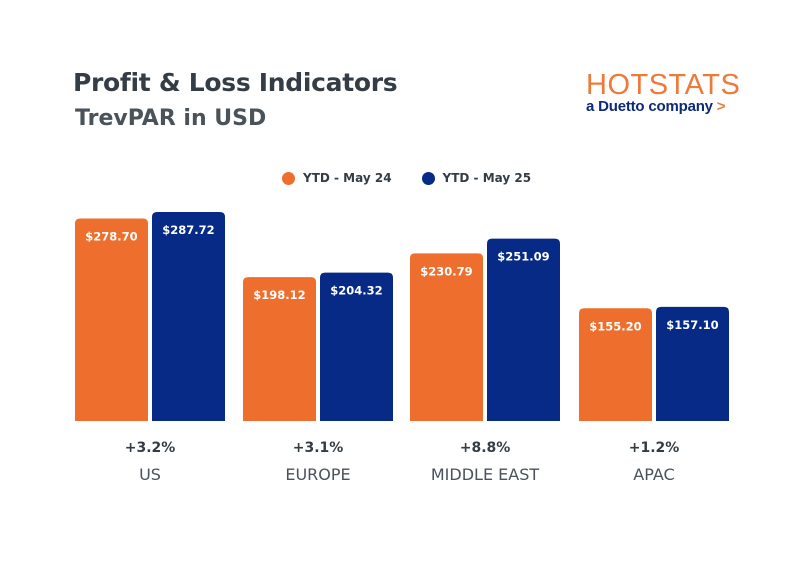  Describe the element at coordinates (663, 85) in the screenshot. I see `logo-brand: HOTSTATS` at that location.